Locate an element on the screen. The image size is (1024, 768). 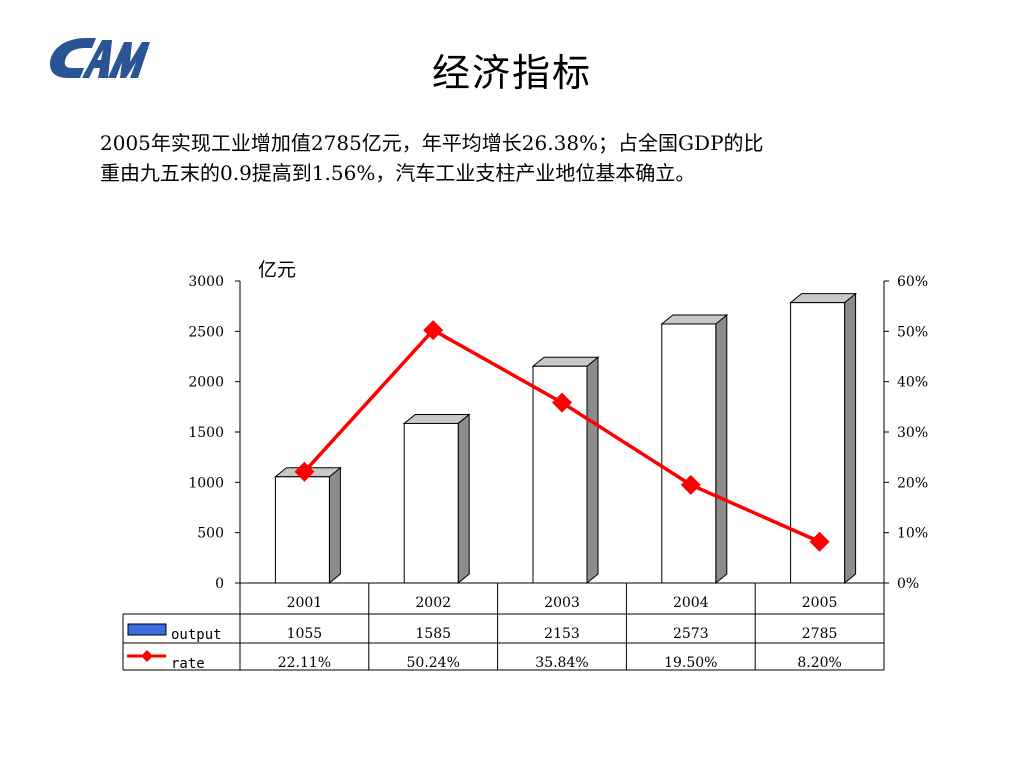
y-tick-label: 2000 is located at coordinates (206, 383).